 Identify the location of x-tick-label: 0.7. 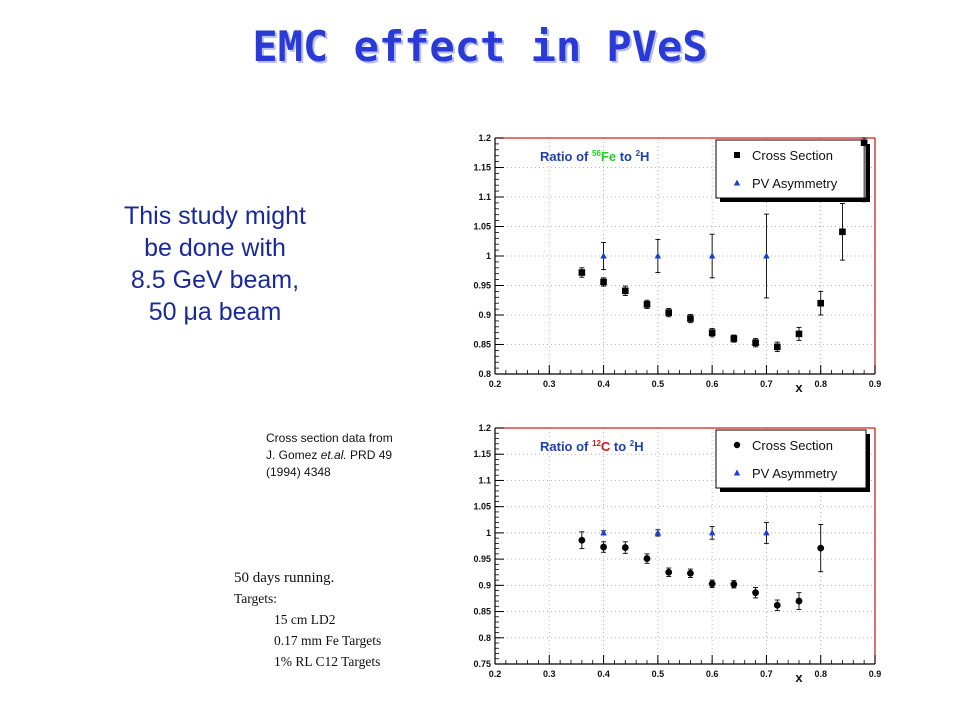
(766, 674).